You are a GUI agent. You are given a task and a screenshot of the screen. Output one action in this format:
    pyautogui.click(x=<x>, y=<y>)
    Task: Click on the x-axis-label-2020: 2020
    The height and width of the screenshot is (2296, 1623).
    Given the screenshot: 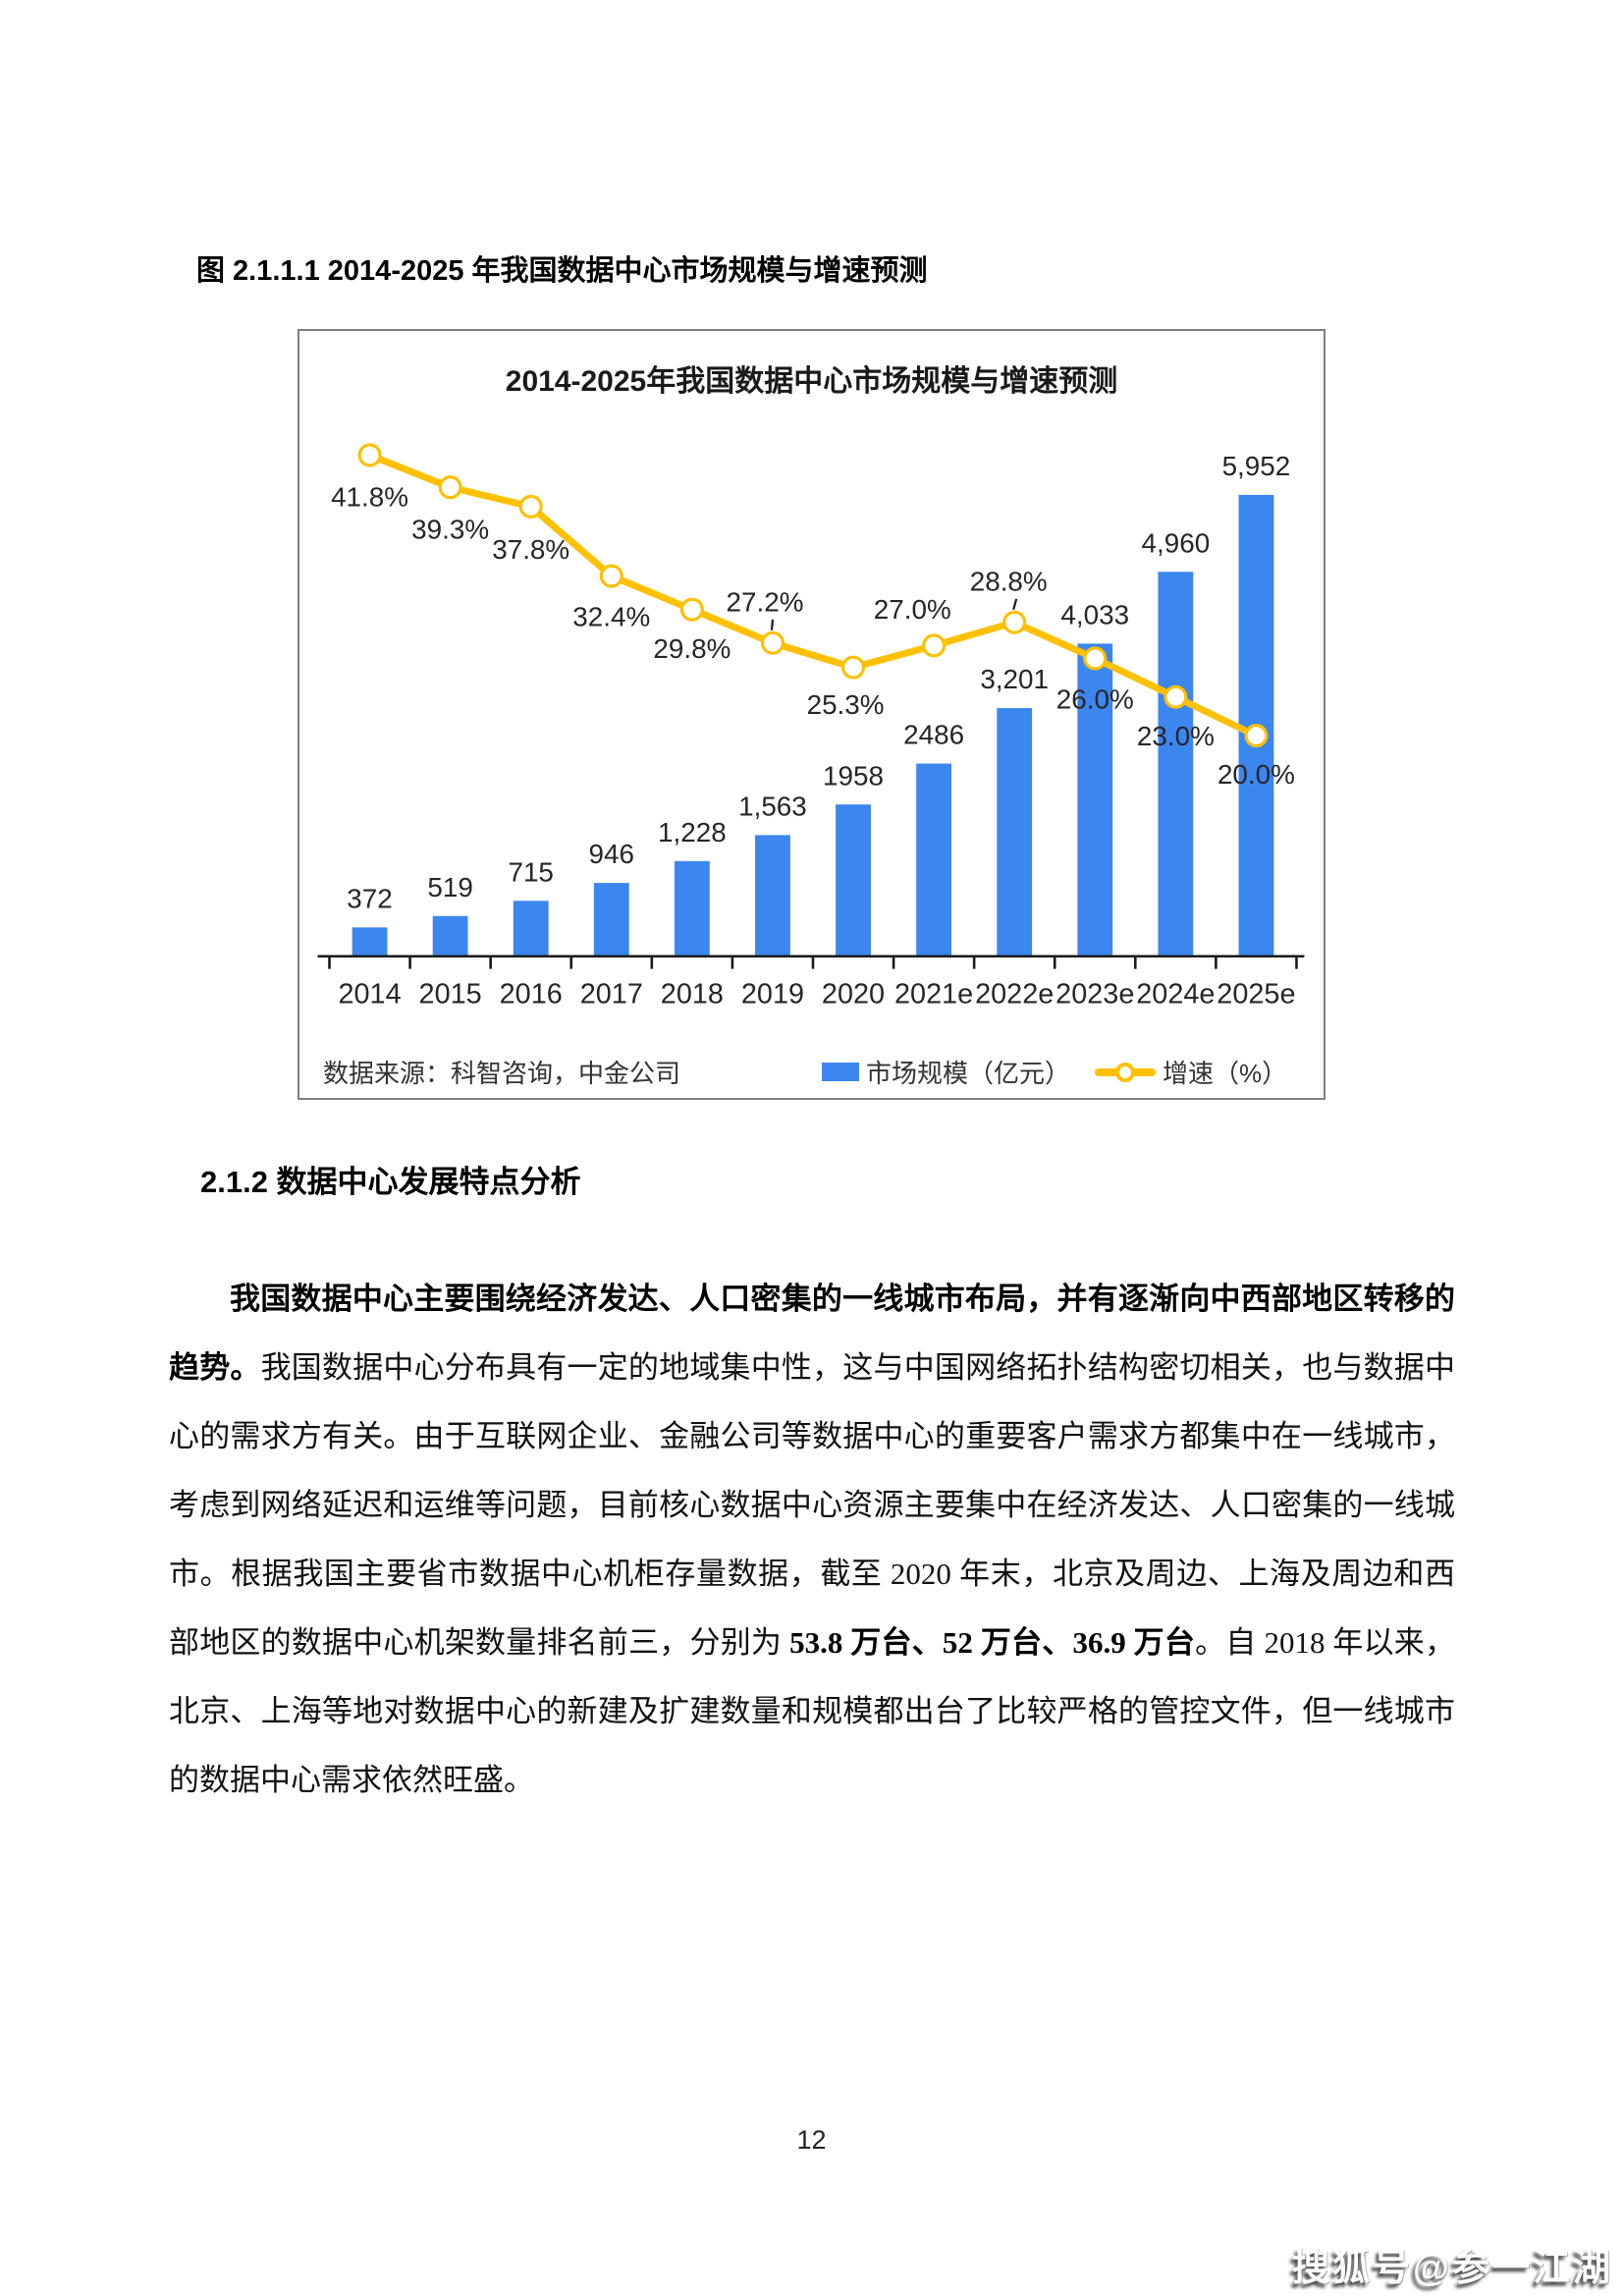 What is the action you would take?
    pyautogui.click(x=853, y=994)
    